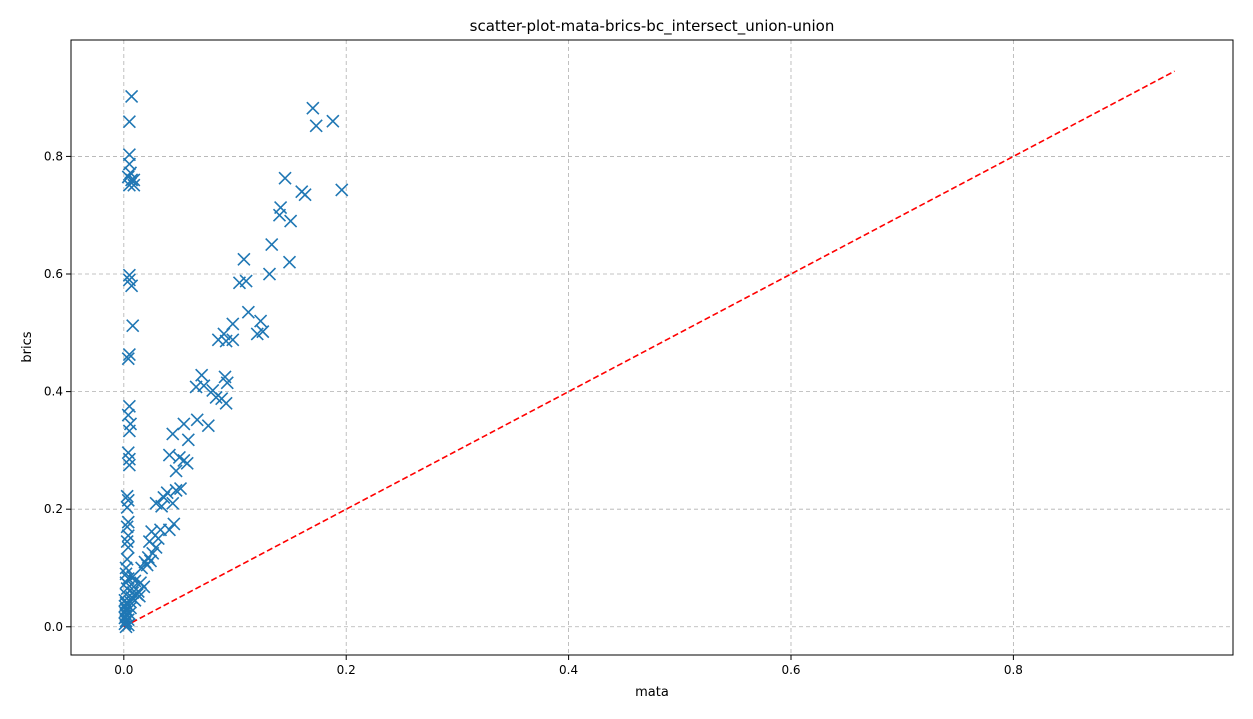  I want to click on x-tick-label: 0.8, so click(1013, 670).